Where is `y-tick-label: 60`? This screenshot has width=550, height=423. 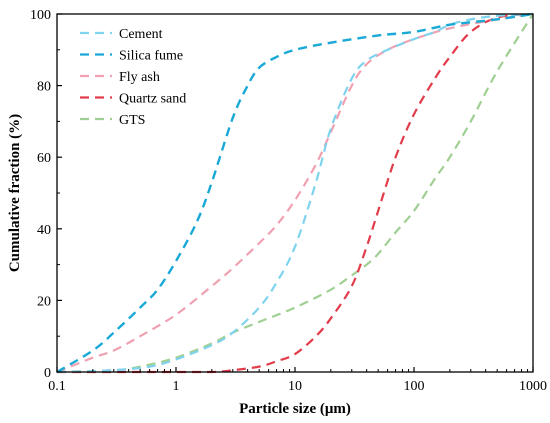 y-tick-label: 60 is located at coordinates (44, 158).